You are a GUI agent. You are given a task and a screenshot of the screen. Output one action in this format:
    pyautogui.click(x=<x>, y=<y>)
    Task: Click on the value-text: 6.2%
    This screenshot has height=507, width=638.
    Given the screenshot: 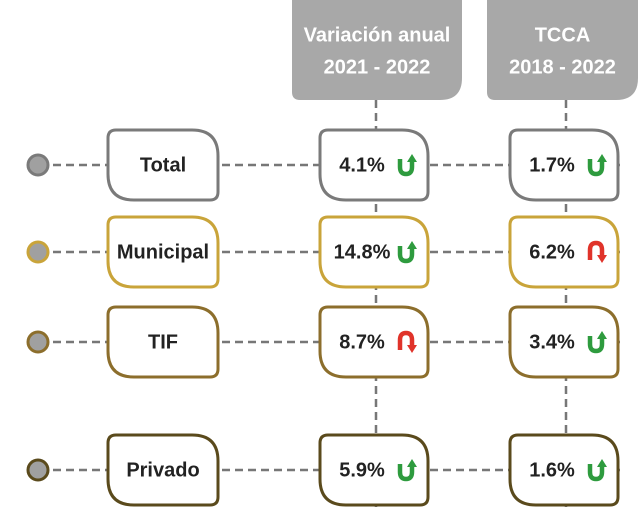 What is the action you would take?
    pyautogui.click(x=552, y=252)
    